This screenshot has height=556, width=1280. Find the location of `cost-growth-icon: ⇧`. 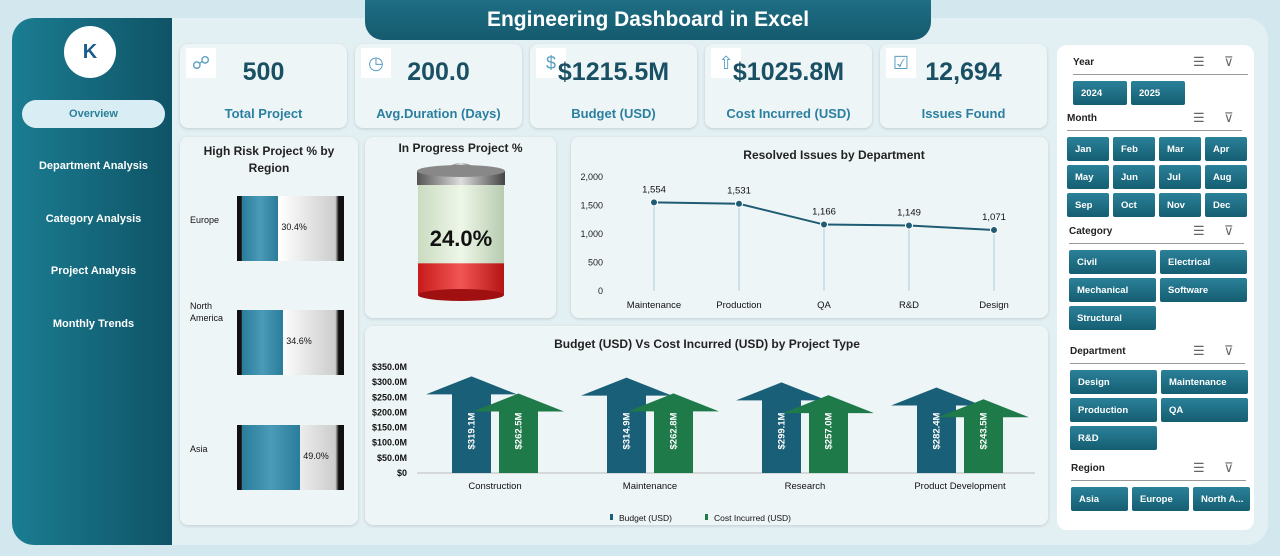

cost-growth-icon: ⇧ is located at coordinates (726, 63).